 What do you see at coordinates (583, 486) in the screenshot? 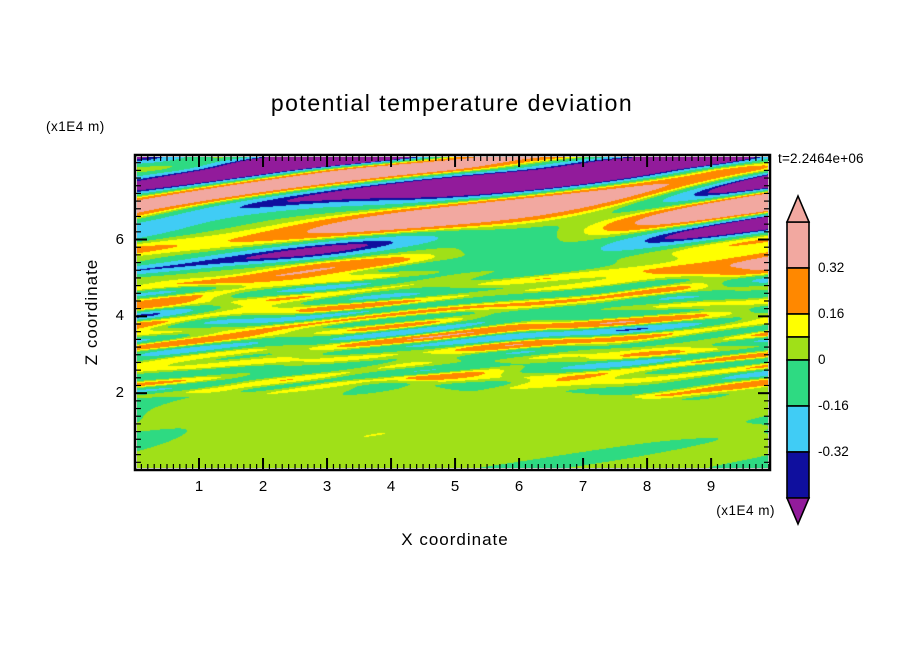
I see `x-tick-label: 7` at bounding box center [583, 486].